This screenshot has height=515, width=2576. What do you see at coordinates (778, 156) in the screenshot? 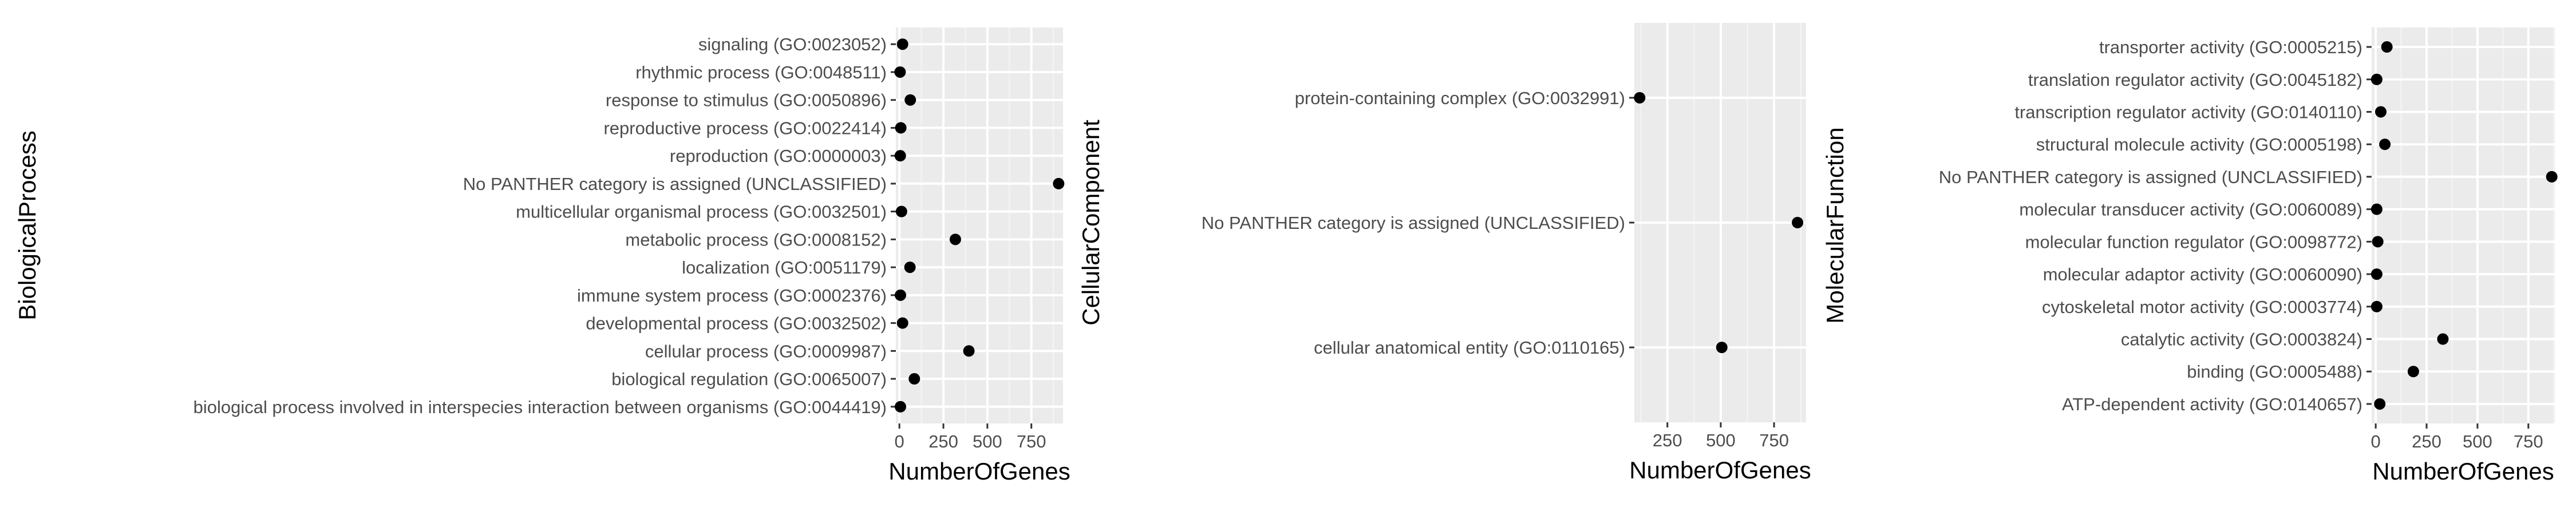
I see `category-label: reproduction (GO:0000003)` at bounding box center [778, 156].